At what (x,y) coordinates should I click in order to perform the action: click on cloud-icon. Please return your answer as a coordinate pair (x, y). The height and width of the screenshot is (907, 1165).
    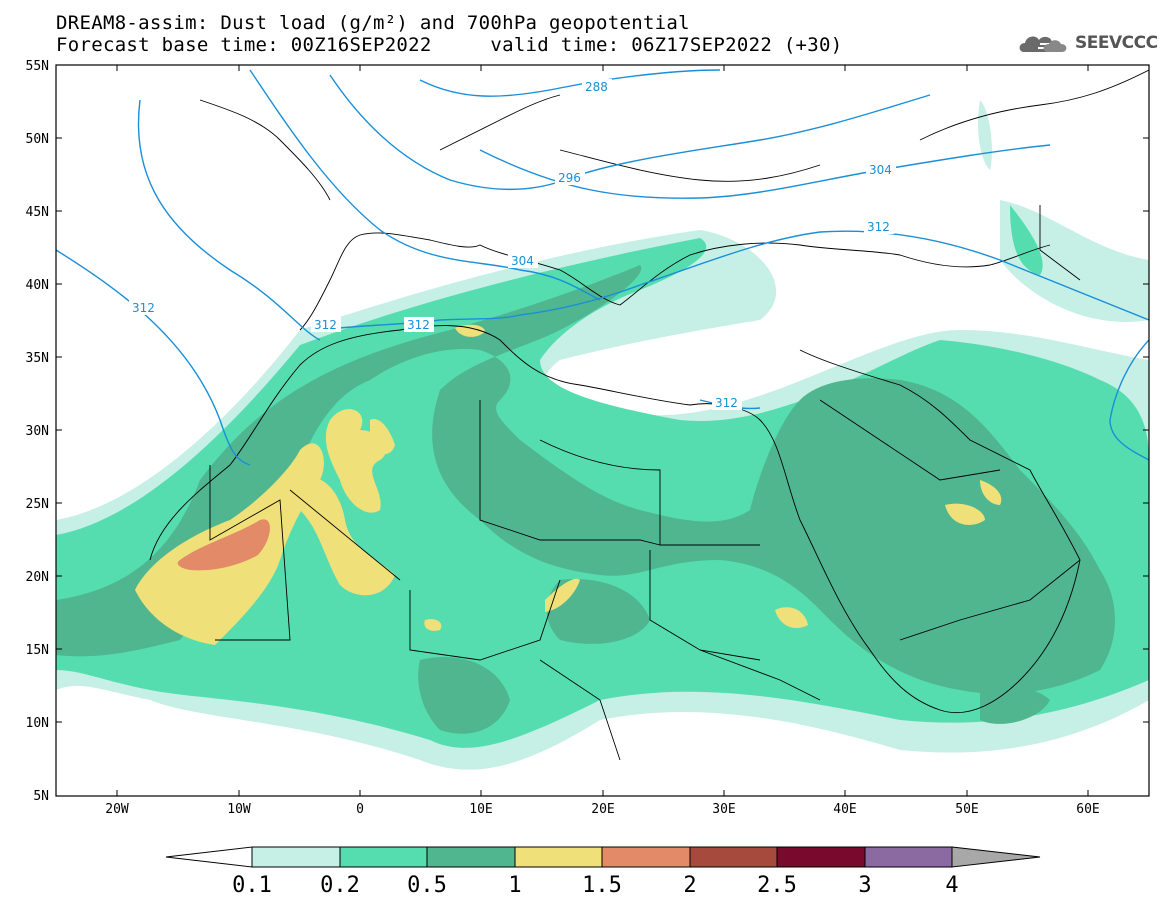
    Looking at the image, I should click on (1043, 44).